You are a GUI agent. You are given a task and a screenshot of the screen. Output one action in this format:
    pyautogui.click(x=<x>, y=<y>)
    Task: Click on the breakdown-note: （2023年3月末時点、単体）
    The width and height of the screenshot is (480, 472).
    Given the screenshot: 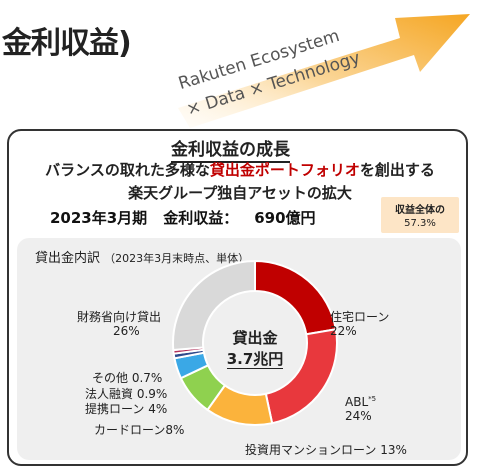 What is the action you would take?
    pyautogui.click(x=177, y=258)
    